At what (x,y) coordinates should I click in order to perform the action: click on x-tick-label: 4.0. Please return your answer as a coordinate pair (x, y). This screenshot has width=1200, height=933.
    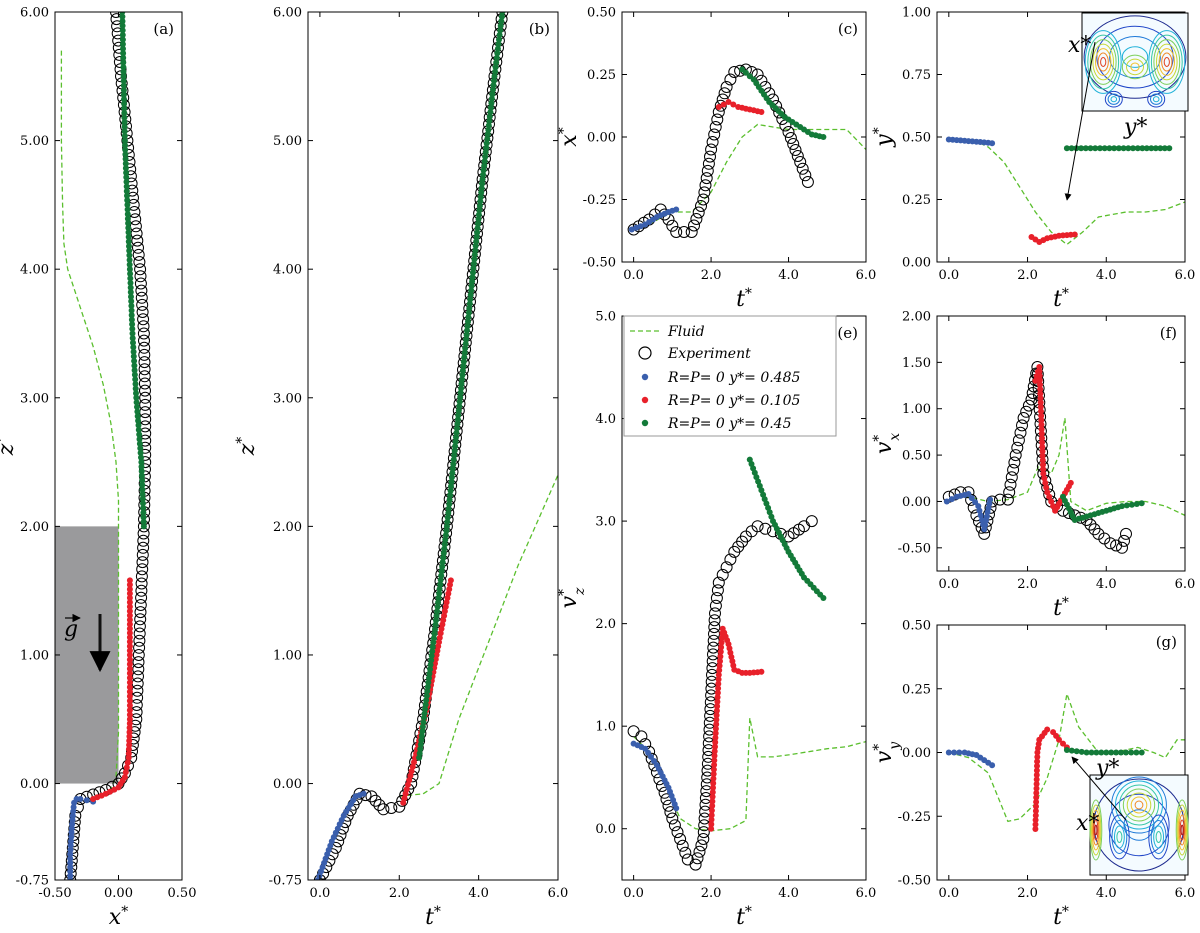
    Looking at the image, I should click on (788, 275).